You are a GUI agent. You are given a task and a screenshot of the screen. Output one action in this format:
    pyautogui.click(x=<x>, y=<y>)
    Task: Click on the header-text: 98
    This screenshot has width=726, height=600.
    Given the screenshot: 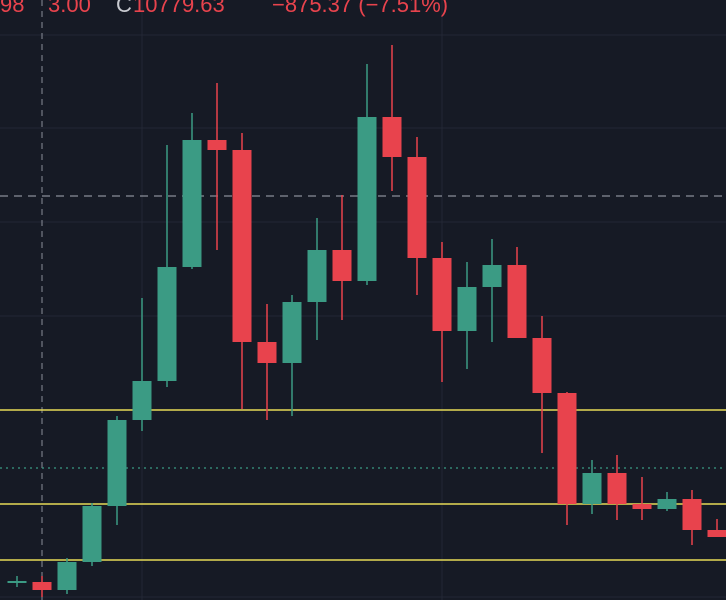 What is the action you would take?
    pyautogui.click(x=12, y=8)
    